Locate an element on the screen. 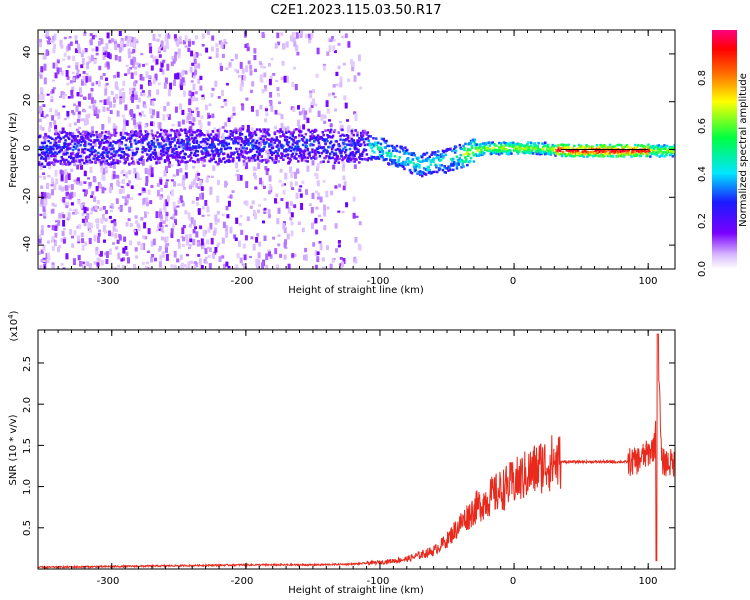 The image size is (750, 600). spectrogram-y-tick-label: 40 is located at coordinates (27, 52).